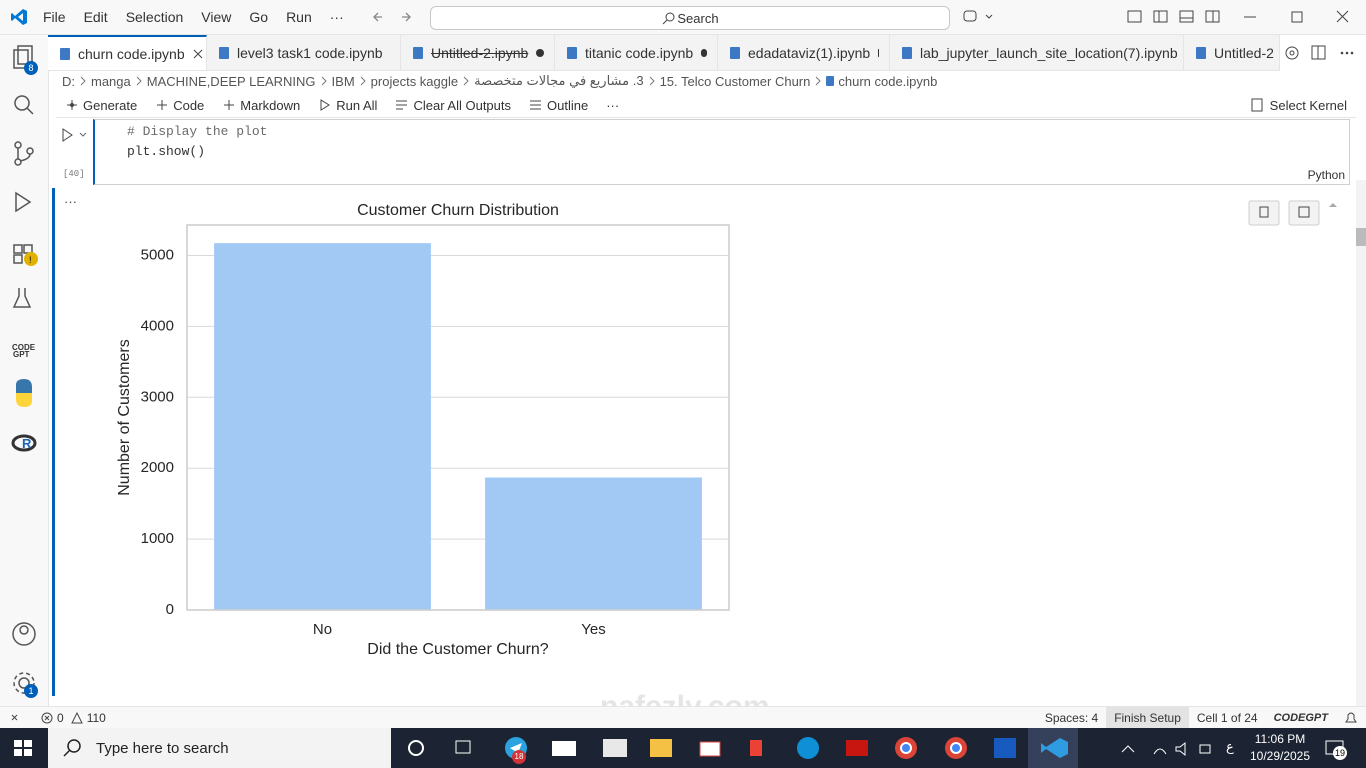  Describe the element at coordinates (1071, 718) in the screenshot. I see `indentation: Spaces: 4` at that location.